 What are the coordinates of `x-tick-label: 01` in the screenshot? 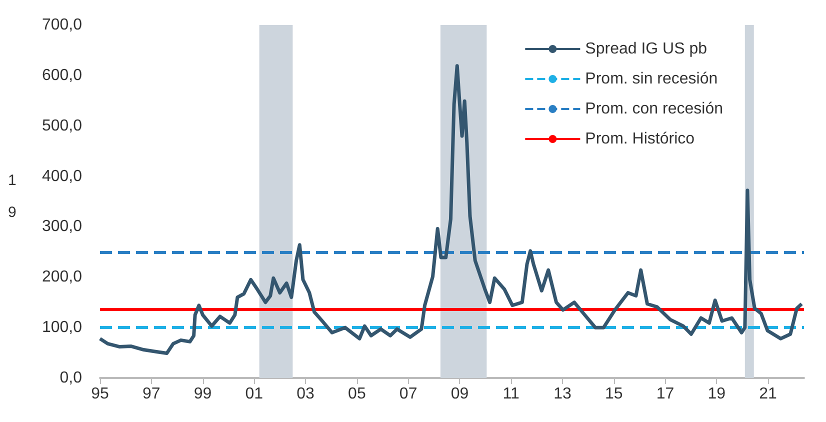 It's located at (254, 394).